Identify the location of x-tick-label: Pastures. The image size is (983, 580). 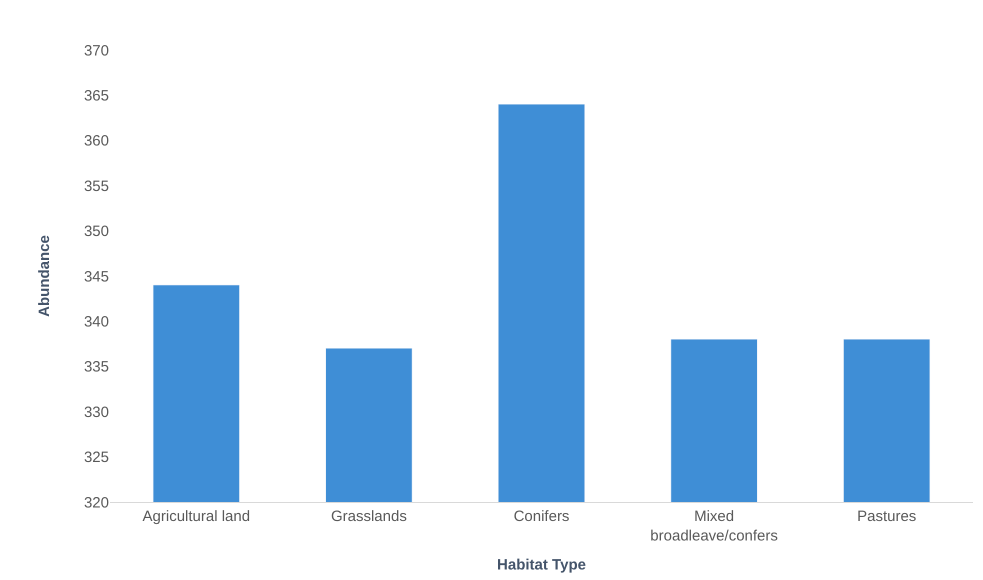
(886, 516).